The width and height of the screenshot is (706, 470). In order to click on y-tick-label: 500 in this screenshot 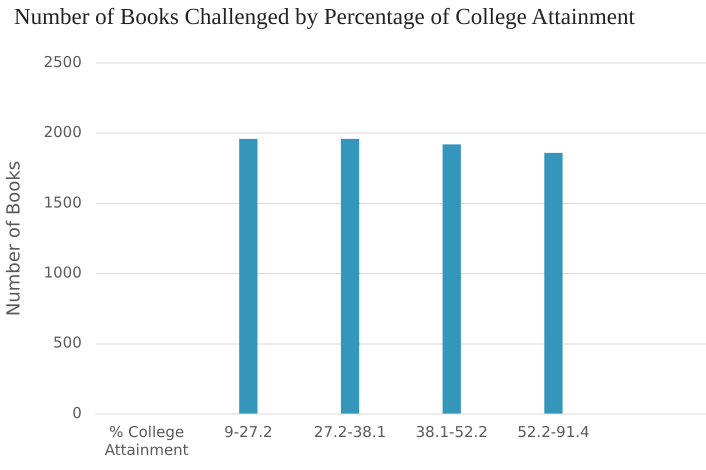, I will do `click(67, 343)`.